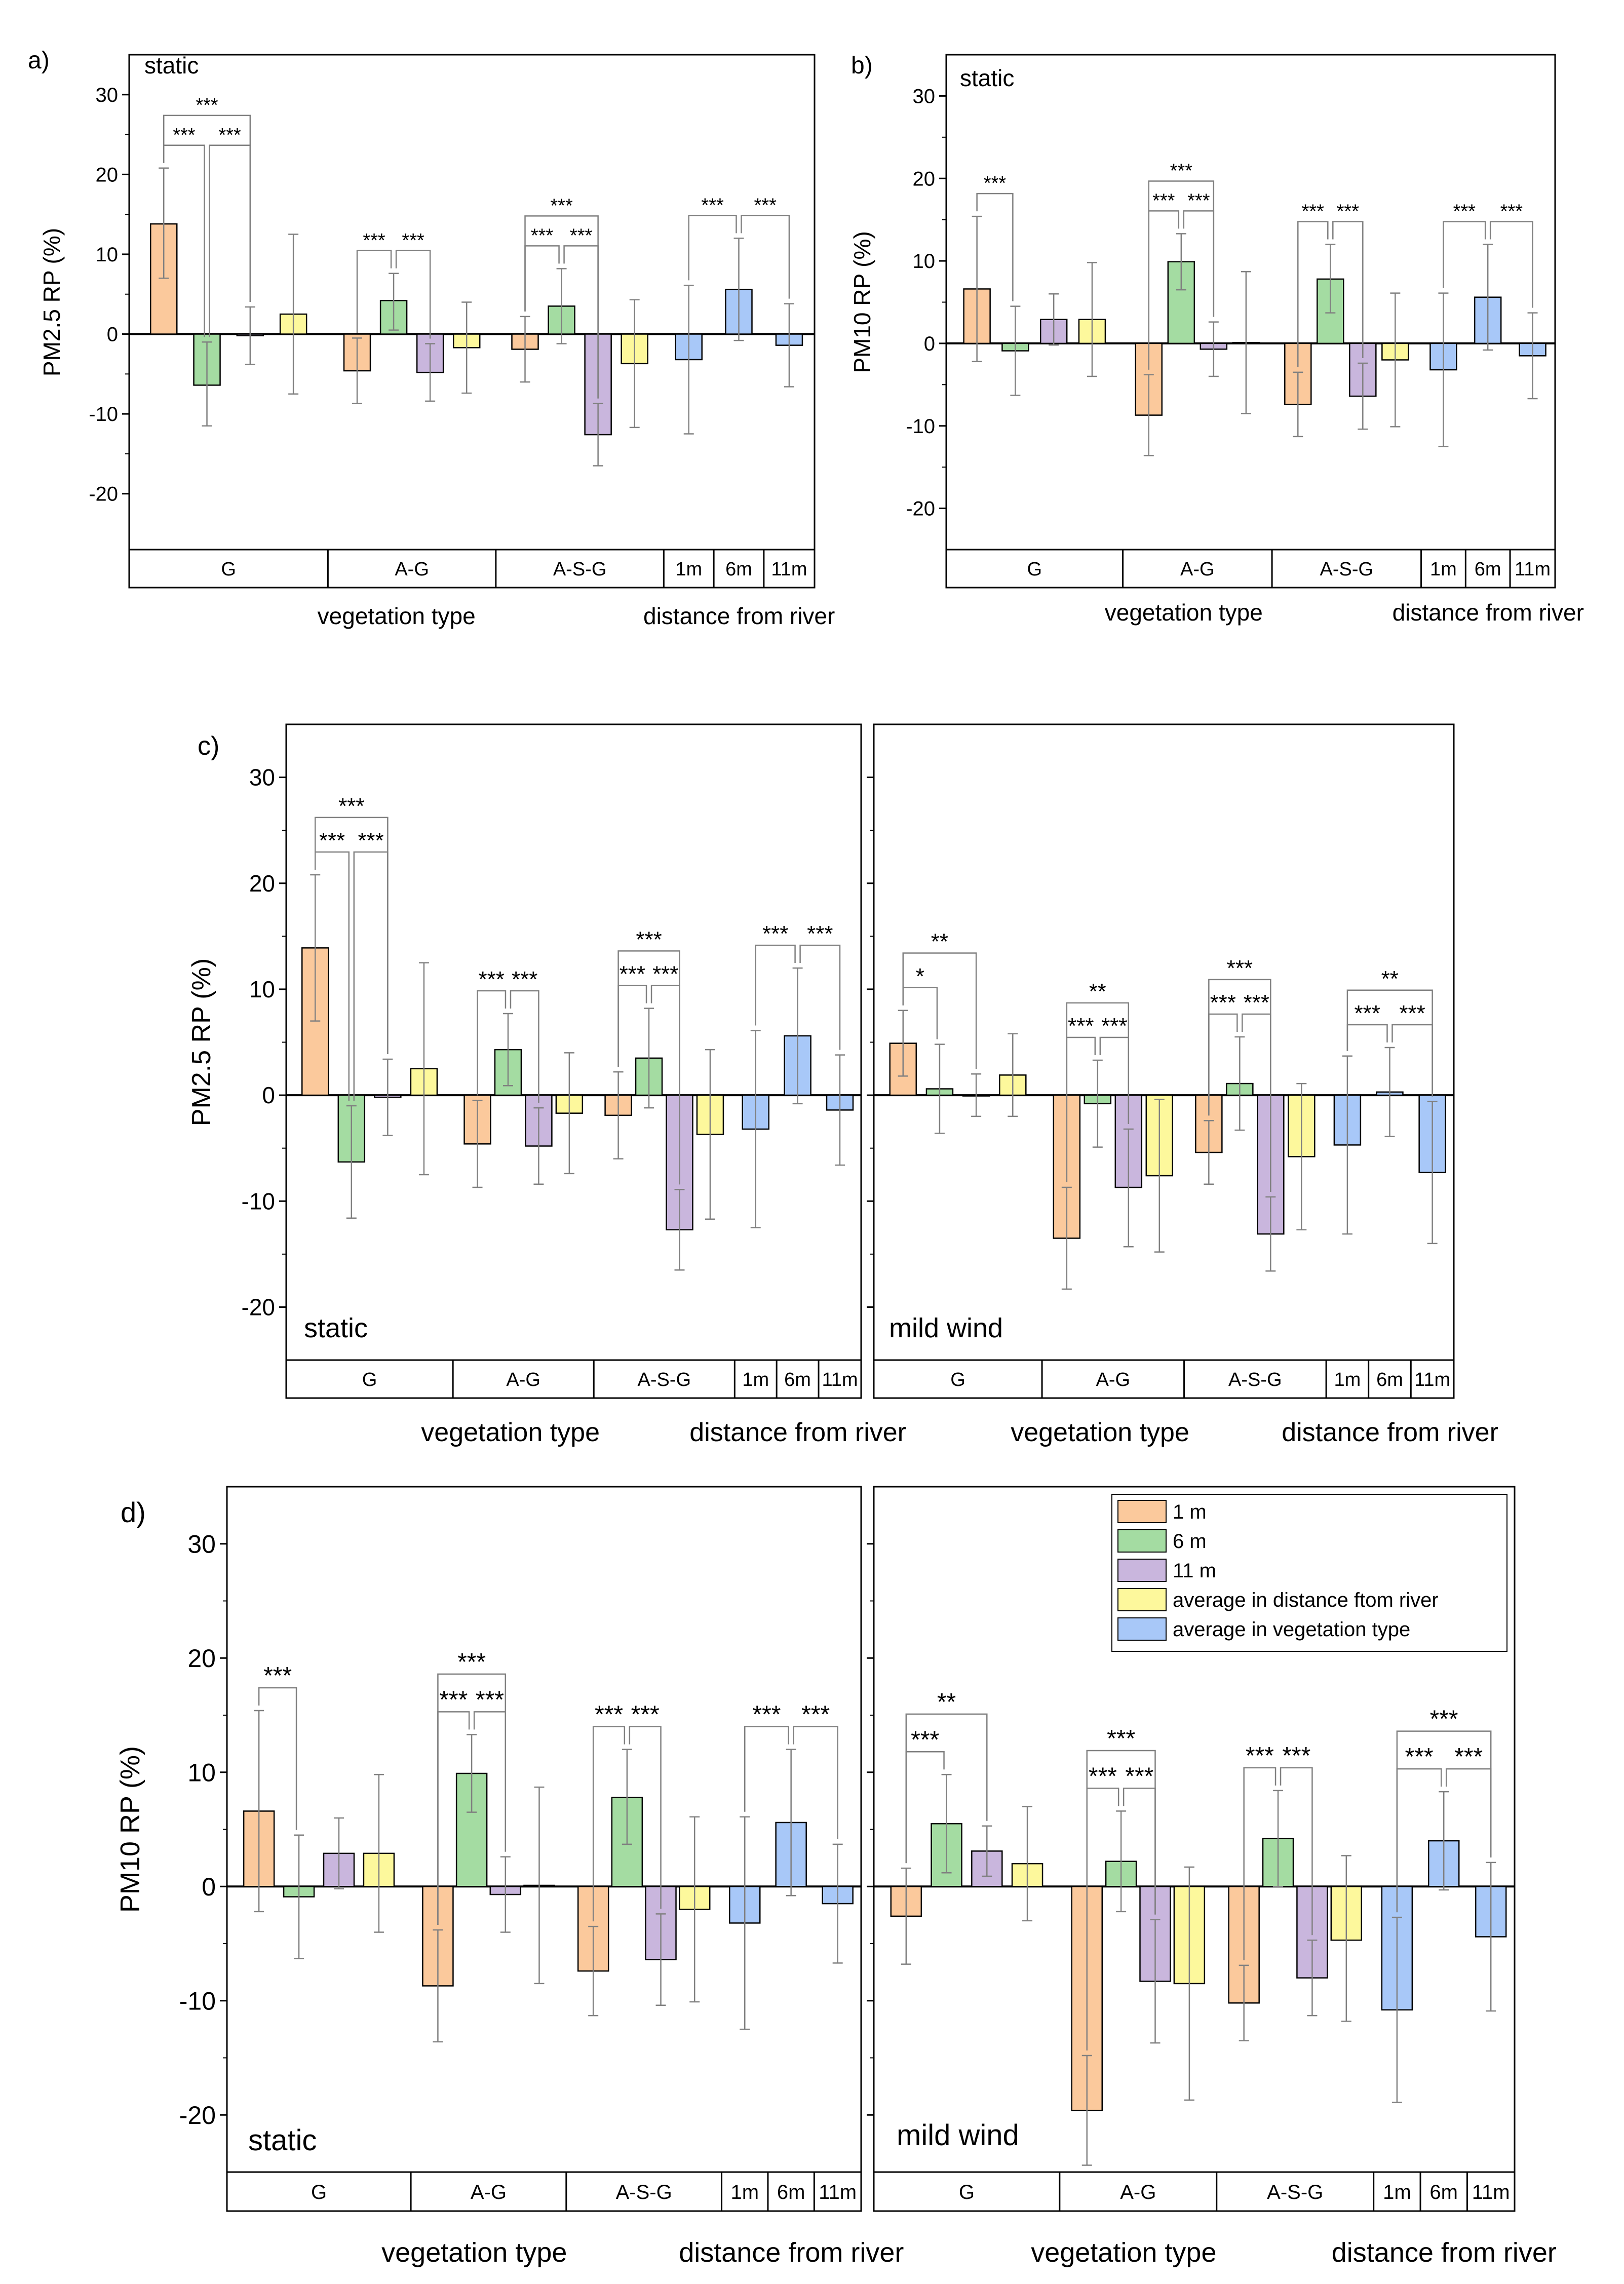 This screenshot has height=2284, width=1624. I want to click on legend-label: 6 m, so click(1190, 1541).